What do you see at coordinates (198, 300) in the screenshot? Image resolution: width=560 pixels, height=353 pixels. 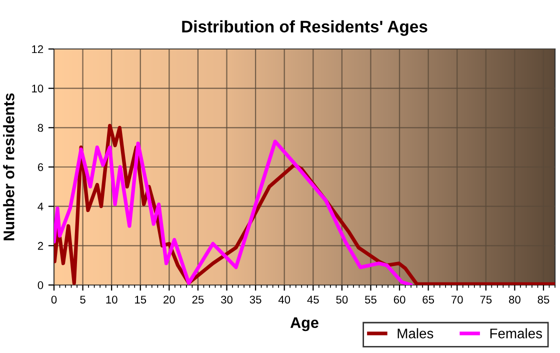 I see `x-tick-label: 25` at bounding box center [198, 300].